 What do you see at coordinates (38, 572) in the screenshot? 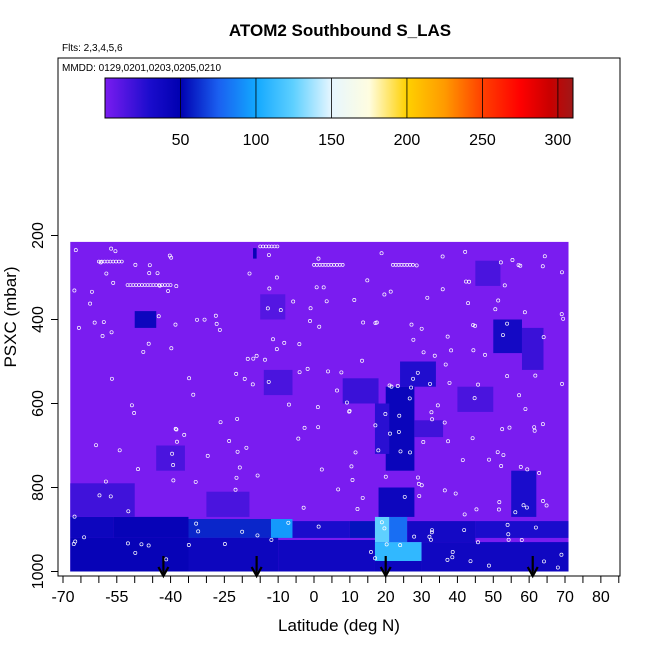
I see `y-tick-label: 1000` at bounding box center [38, 572].